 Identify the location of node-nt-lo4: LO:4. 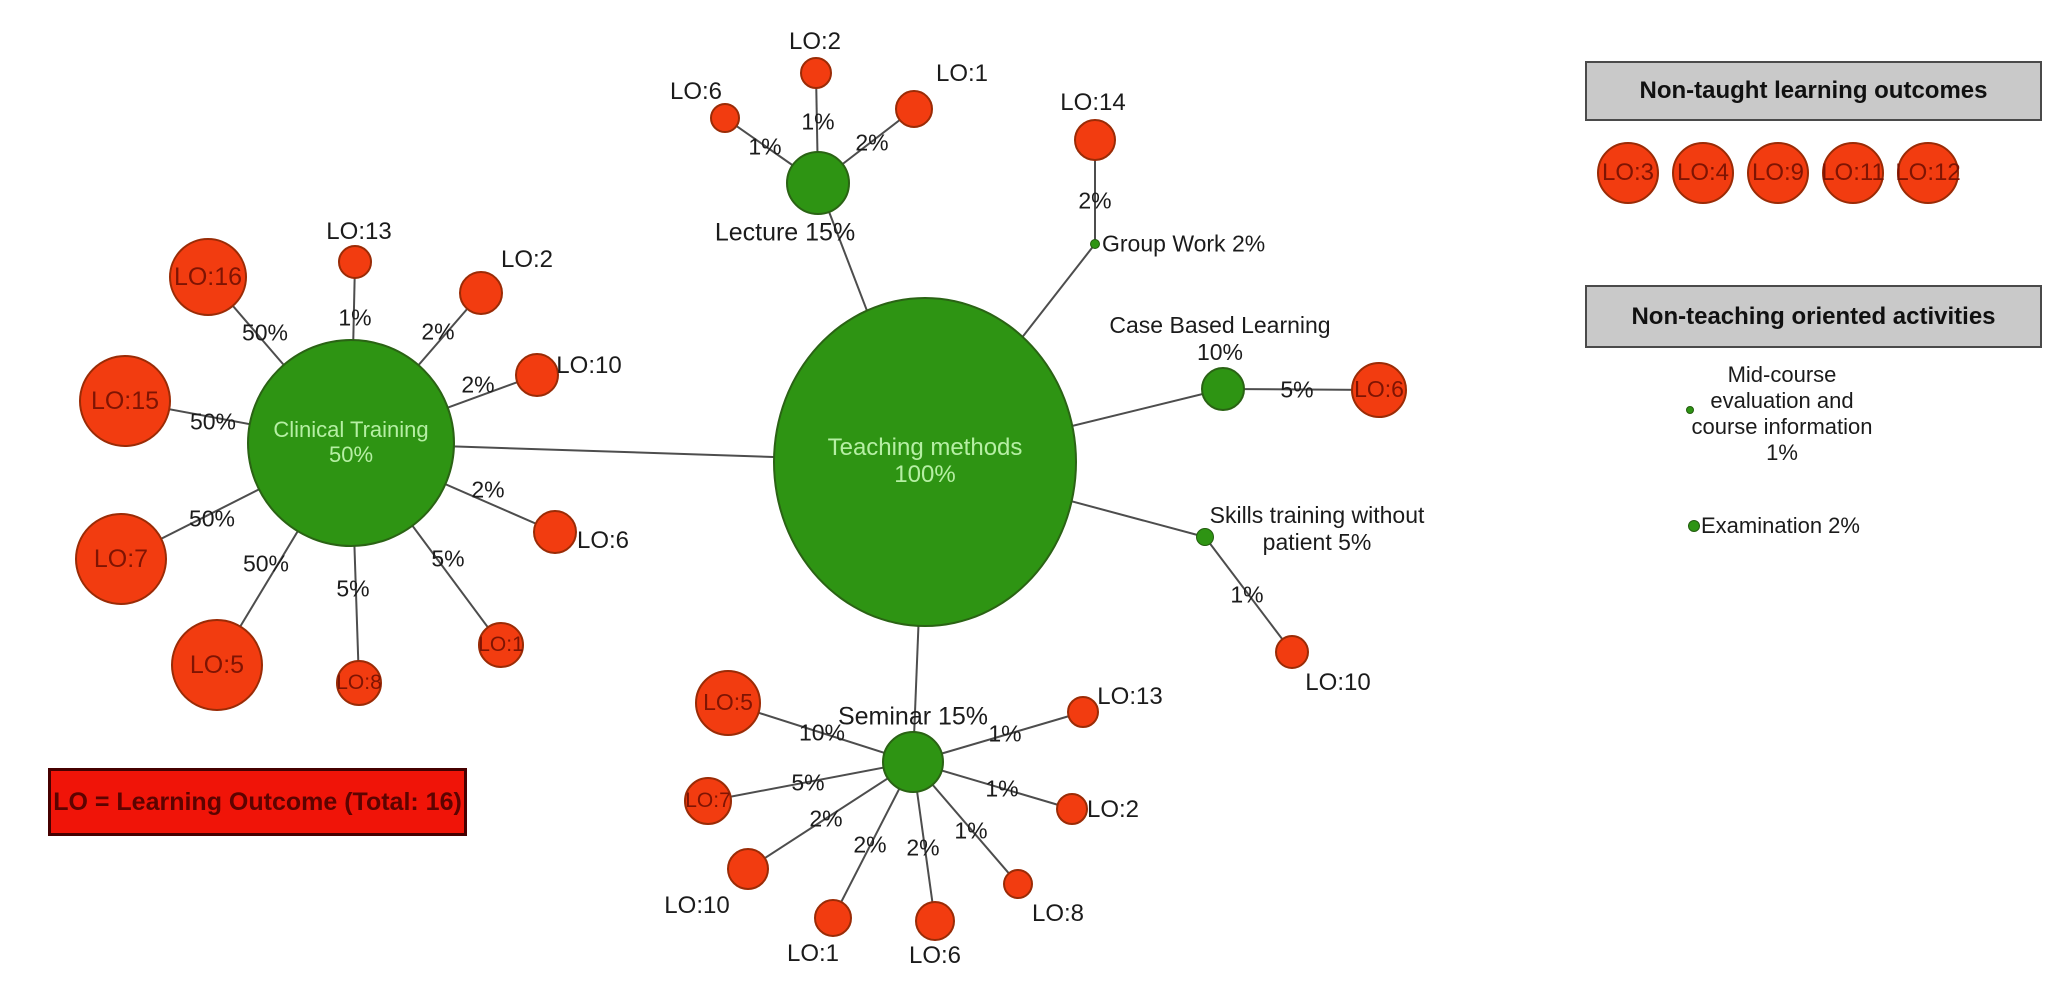
(1703, 173).